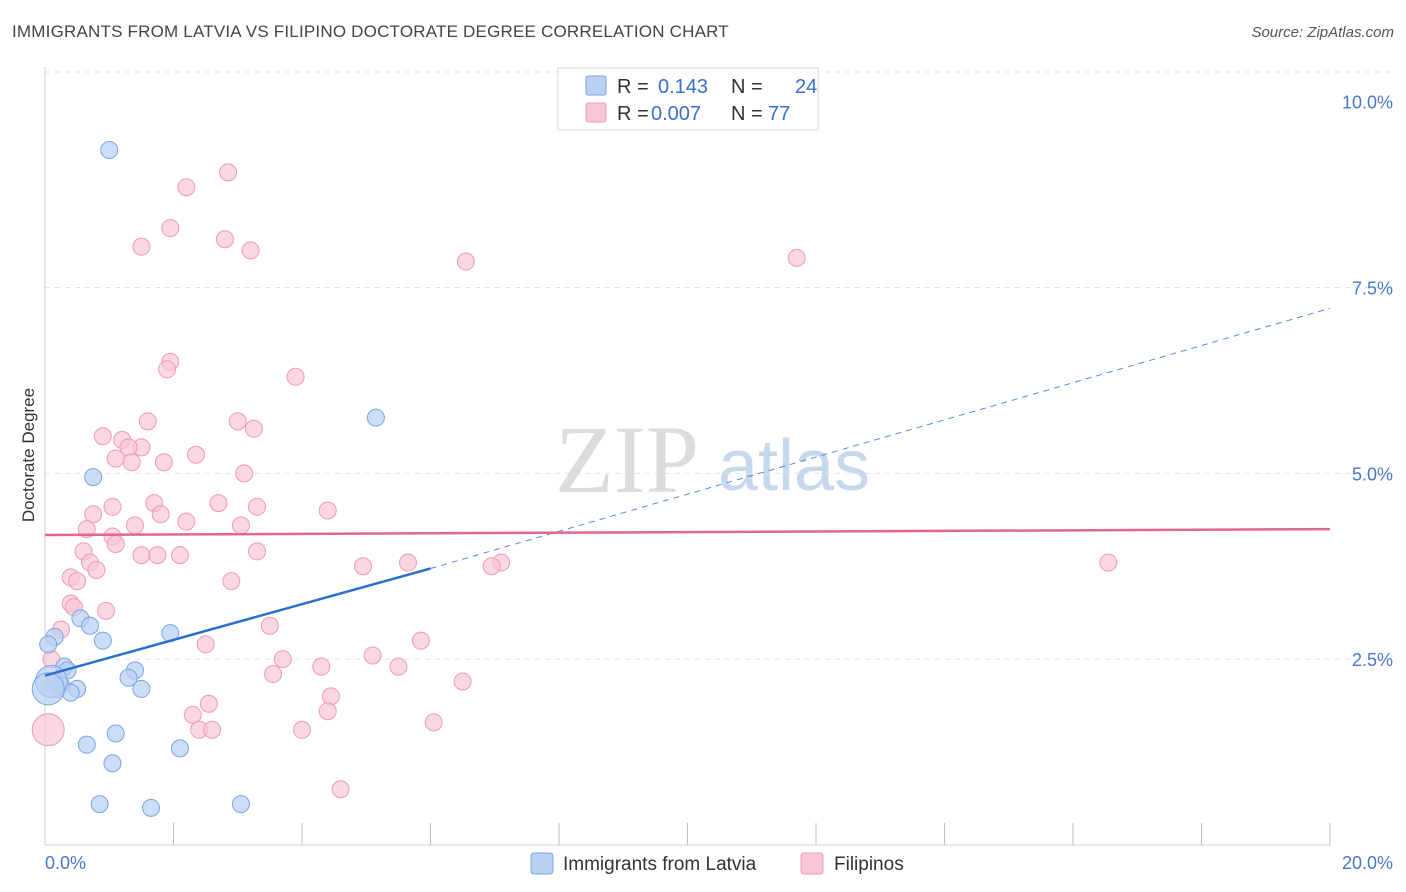 Image resolution: width=1406 pixels, height=892 pixels. Describe the element at coordinates (1367, 103) in the screenshot. I see `y-tick-label-3: 10.0%` at that location.